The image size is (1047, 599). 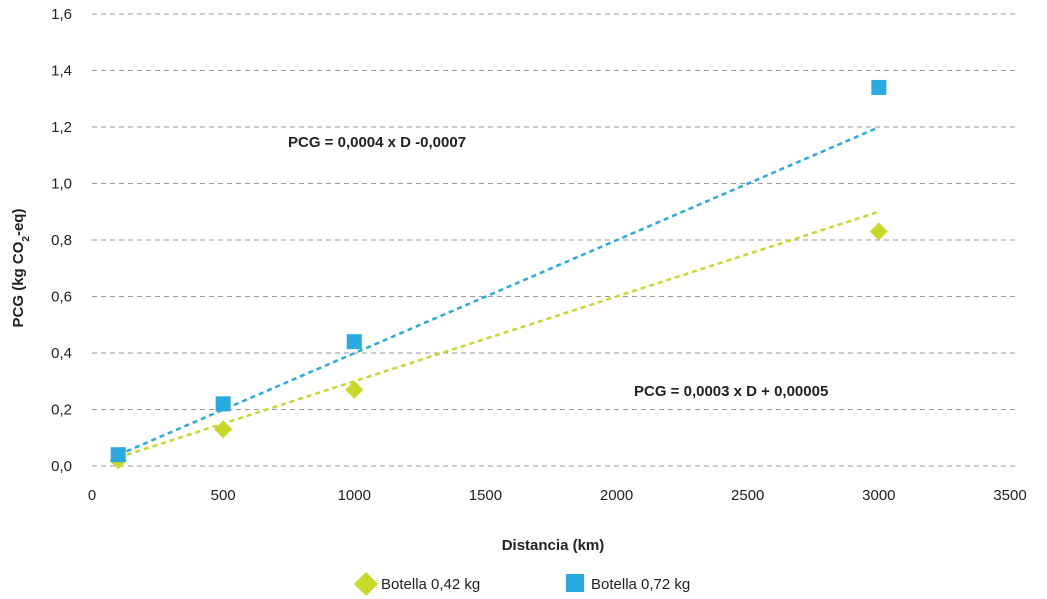 What do you see at coordinates (640, 584) in the screenshot?
I see `legend-label-botella-072: Botella 0,72 kg` at bounding box center [640, 584].